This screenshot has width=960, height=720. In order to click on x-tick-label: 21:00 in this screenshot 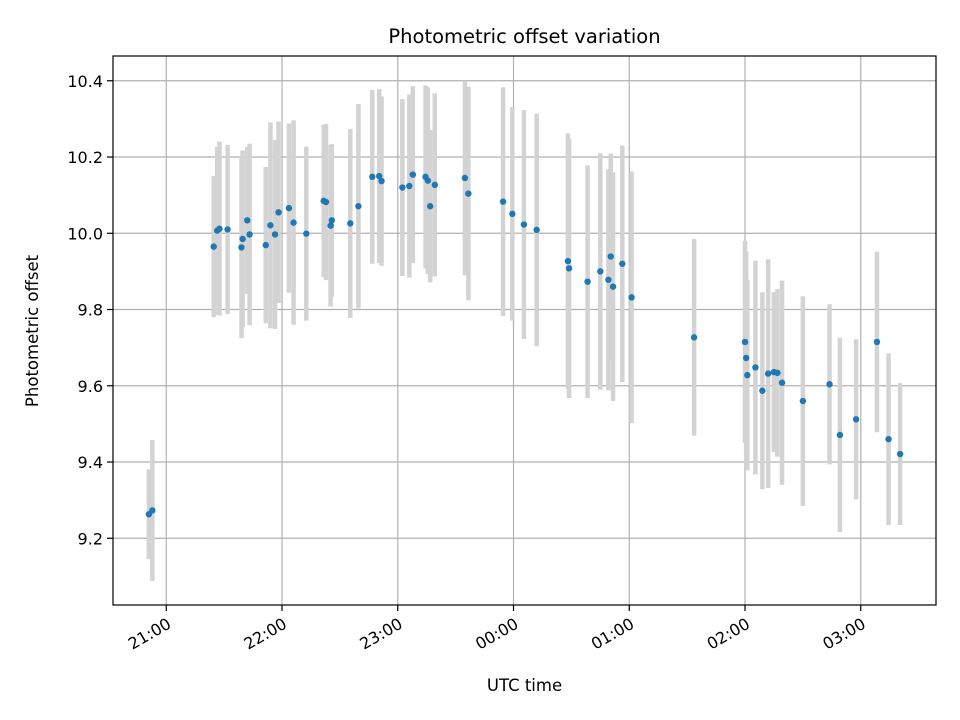, I will do `click(149, 634)`.